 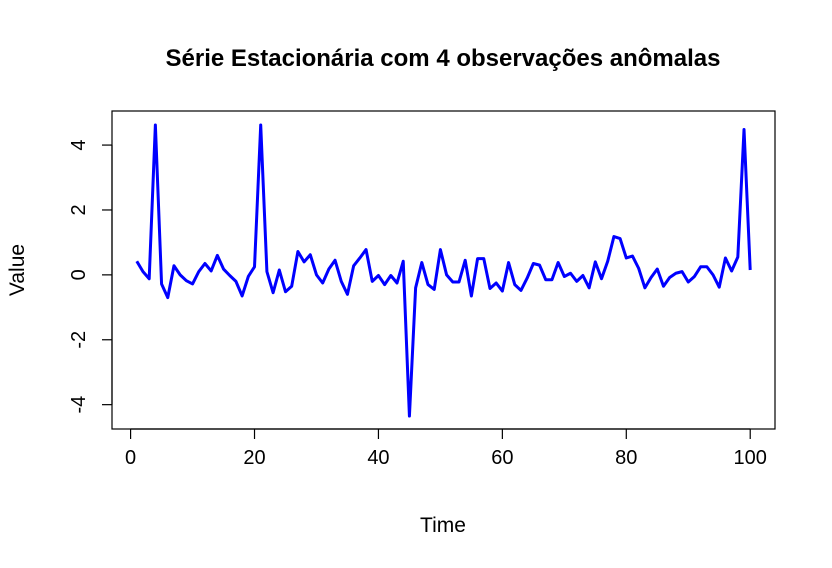 What do you see at coordinates (502, 458) in the screenshot?
I see `x-tick-label: 60` at bounding box center [502, 458].